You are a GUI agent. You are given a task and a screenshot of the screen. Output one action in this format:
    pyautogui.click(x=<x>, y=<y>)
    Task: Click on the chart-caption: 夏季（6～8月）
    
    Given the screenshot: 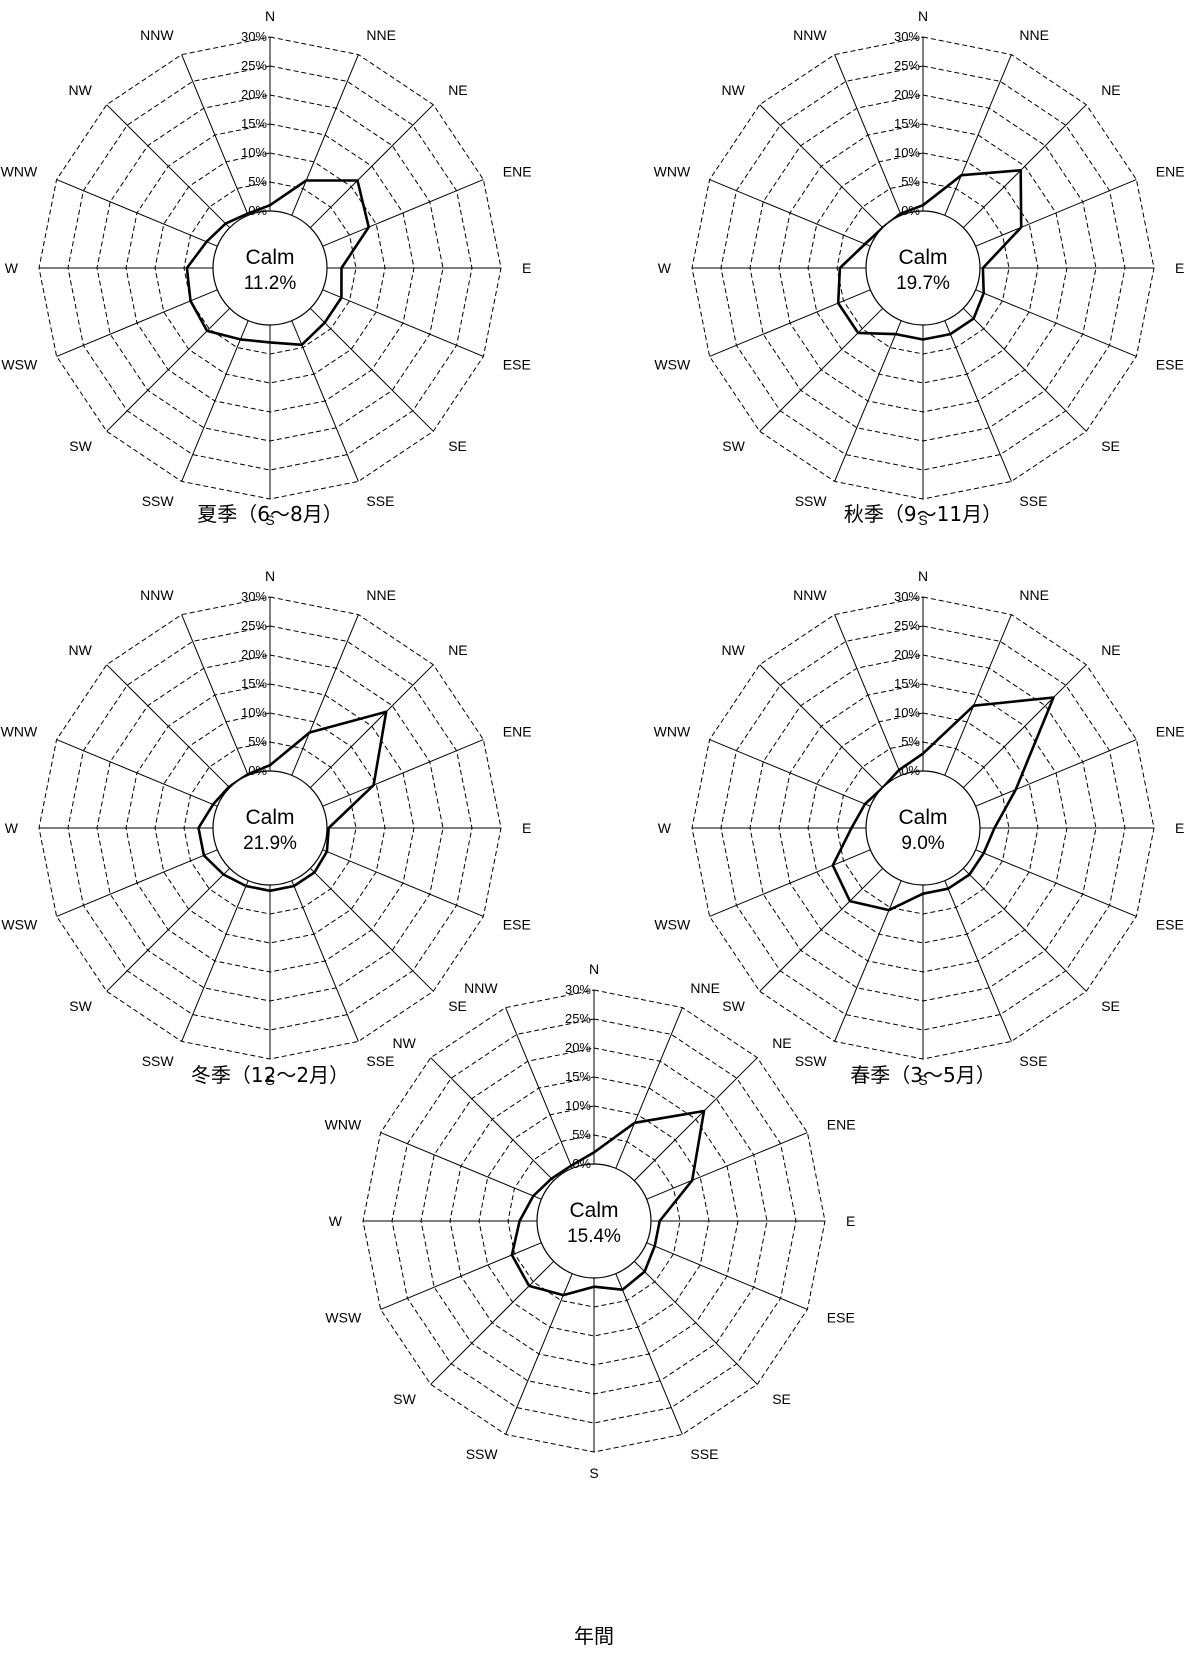 What is the action you would take?
    pyautogui.click(x=269, y=514)
    